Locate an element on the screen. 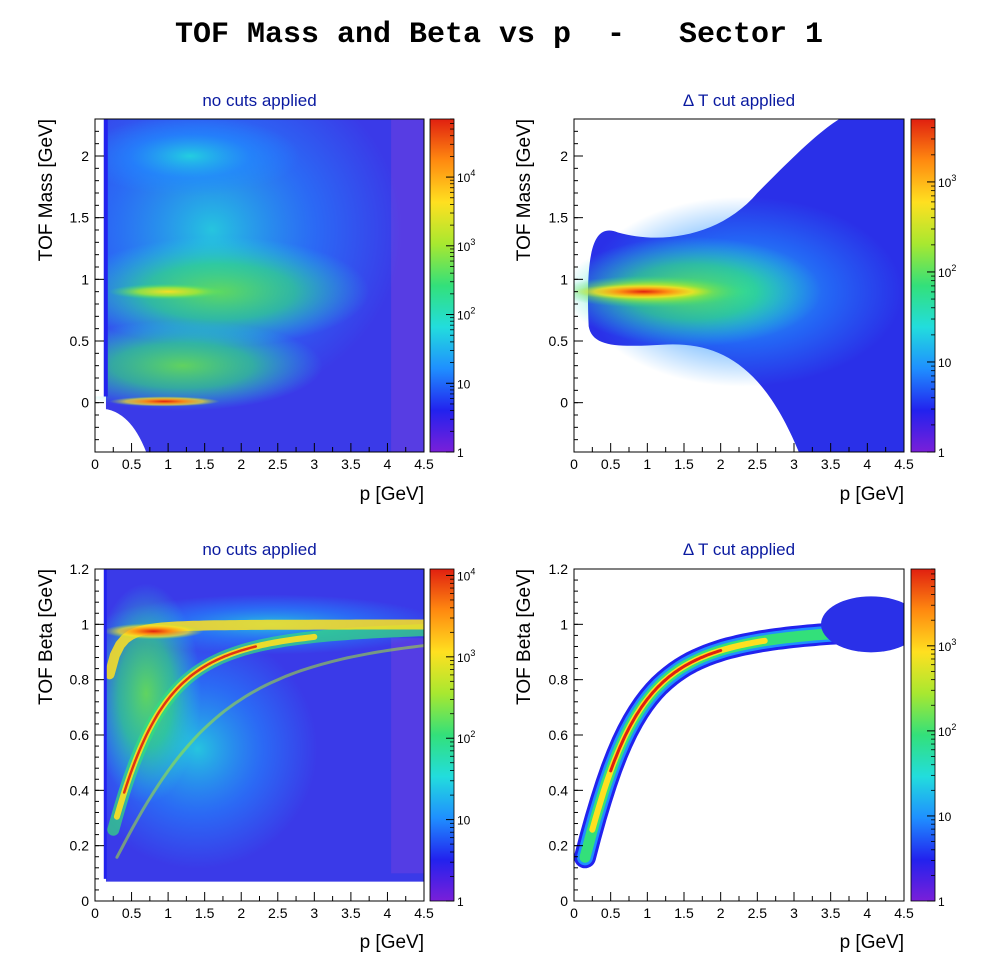 The image size is (998, 975). panel2-x-tick-label: 0 is located at coordinates (574, 464).